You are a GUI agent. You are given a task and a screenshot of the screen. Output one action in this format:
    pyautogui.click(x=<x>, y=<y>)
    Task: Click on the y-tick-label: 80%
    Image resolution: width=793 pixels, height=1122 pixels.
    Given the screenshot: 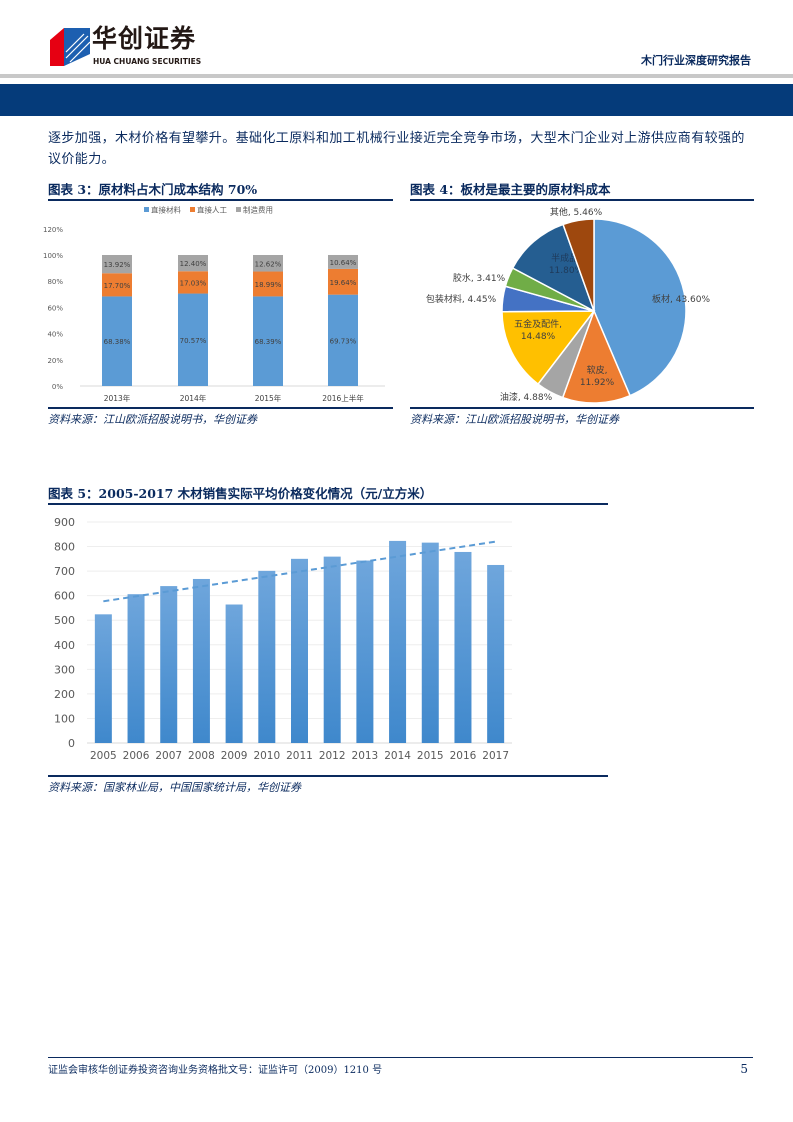 What is the action you would take?
    pyautogui.click(x=55, y=282)
    